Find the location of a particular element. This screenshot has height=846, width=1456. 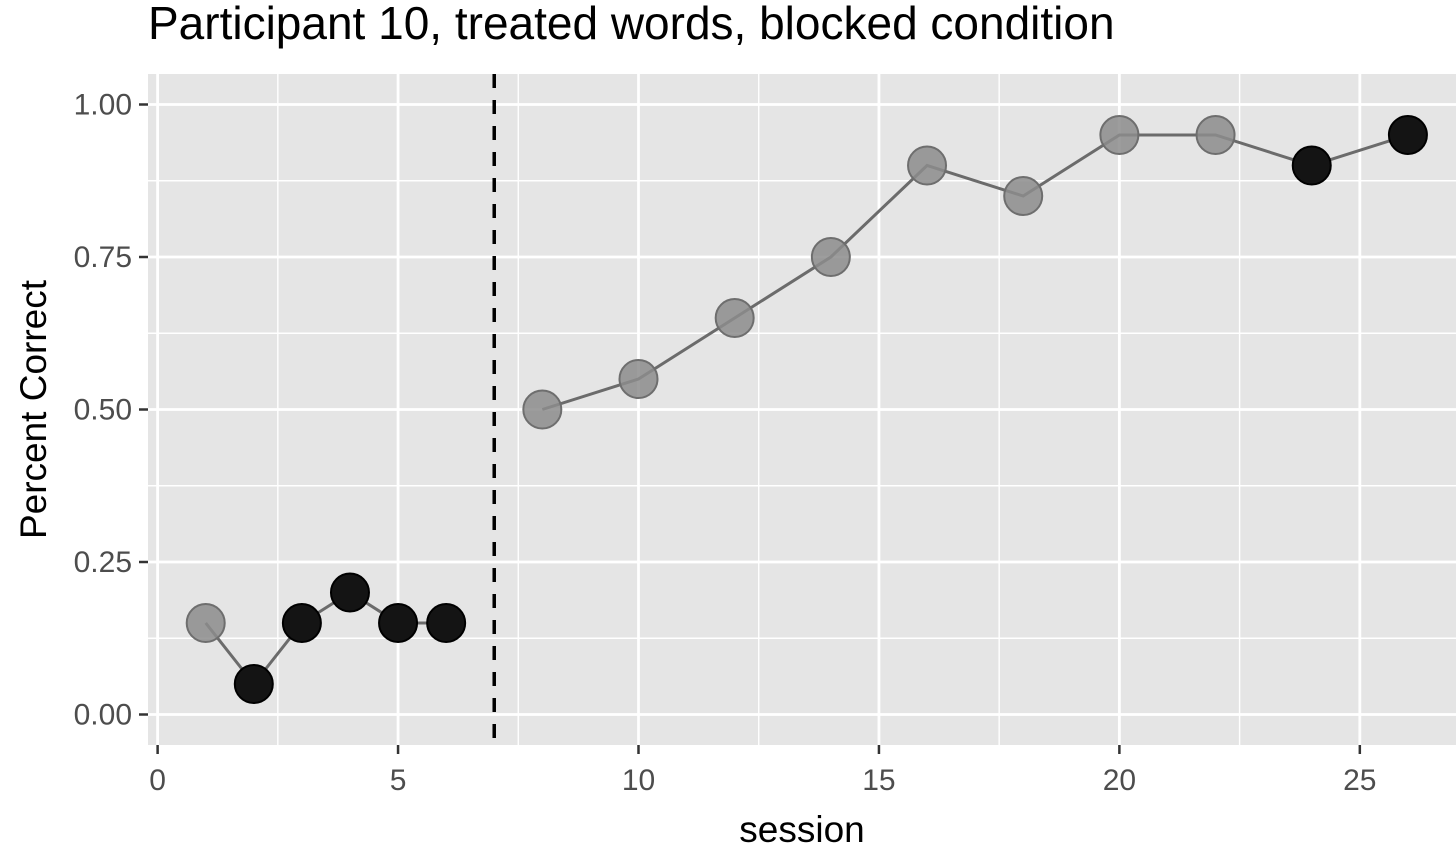

x-tick-label: 0 is located at coordinates (157, 780).